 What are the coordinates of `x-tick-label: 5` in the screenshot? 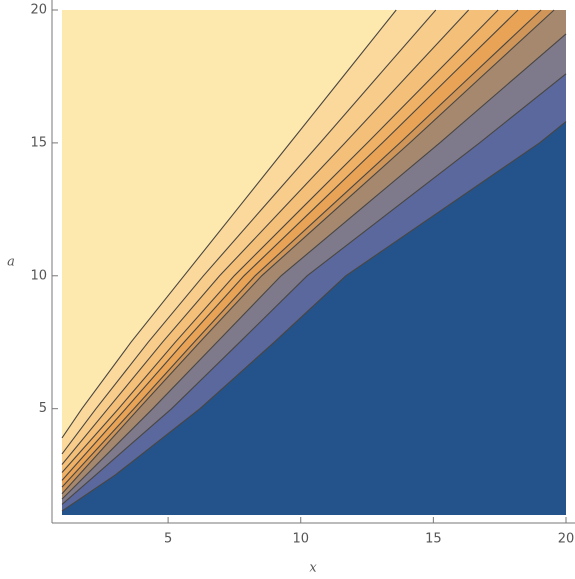 It's located at (168, 539).